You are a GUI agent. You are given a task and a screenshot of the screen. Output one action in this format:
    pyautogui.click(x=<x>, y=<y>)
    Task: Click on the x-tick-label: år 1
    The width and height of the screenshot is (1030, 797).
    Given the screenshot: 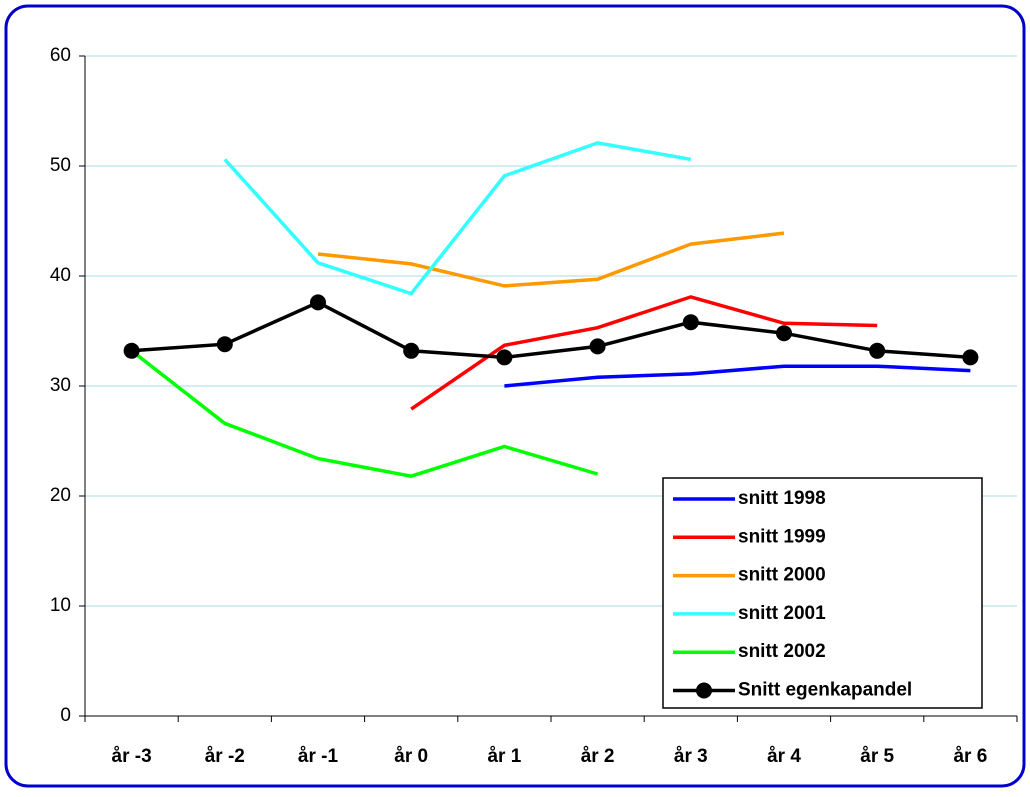 What is the action you would take?
    pyautogui.click(x=504, y=756)
    